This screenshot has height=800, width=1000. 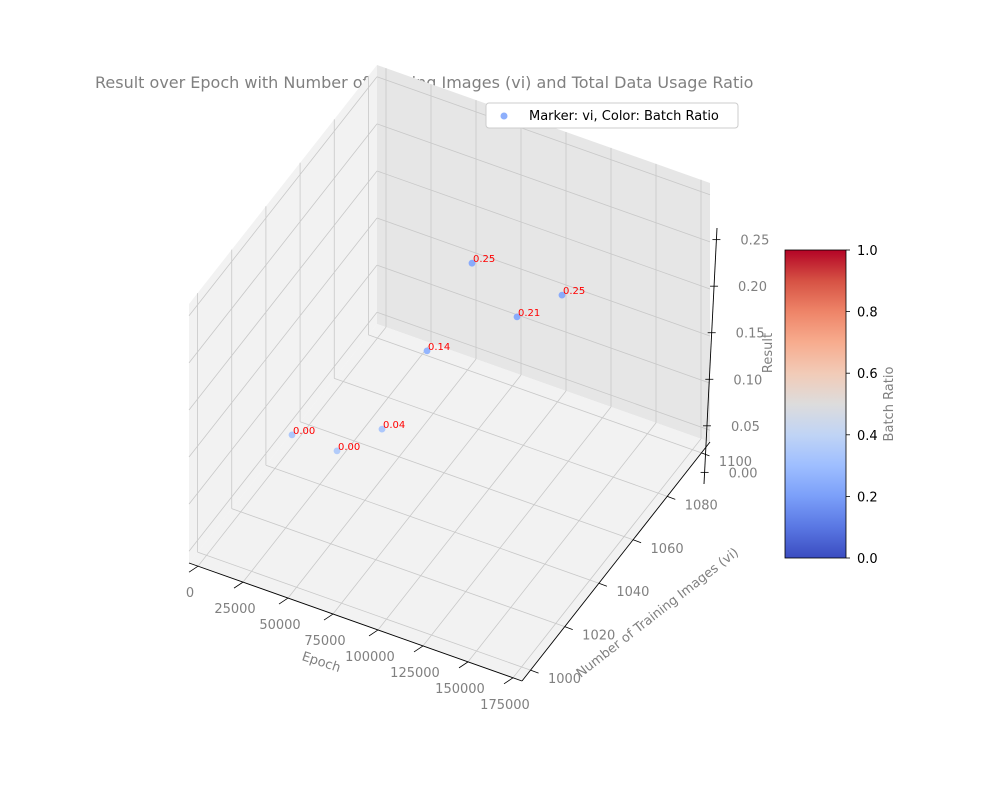 I want to click on scatter-points, so click(x=427, y=357).